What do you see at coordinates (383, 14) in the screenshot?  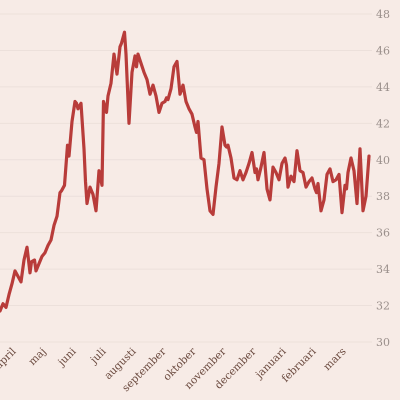 I see `y-tick-label-48: 48` at bounding box center [383, 14].